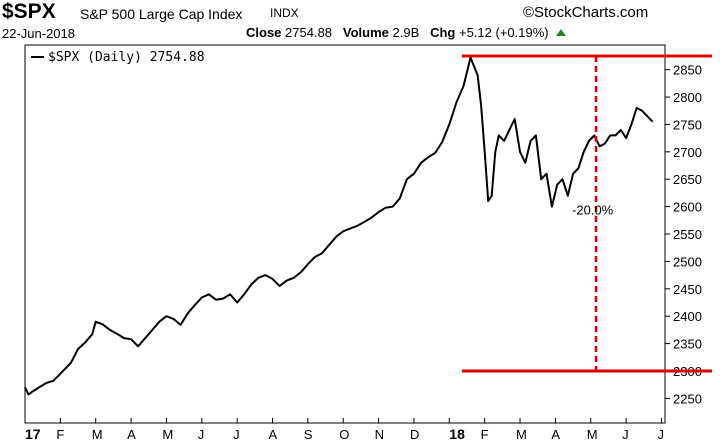 The height and width of the screenshot is (445, 720). I want to click on x-tick-label: 17, so click(33, 434).